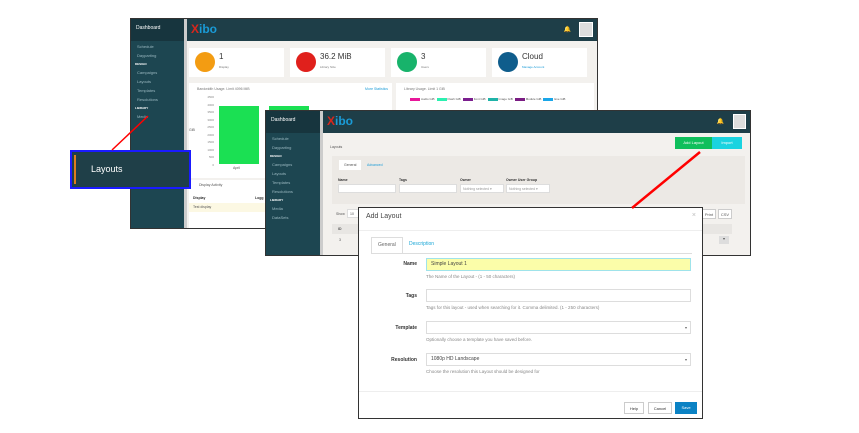  I want to click on tags-filter-input, so click(428, 188).